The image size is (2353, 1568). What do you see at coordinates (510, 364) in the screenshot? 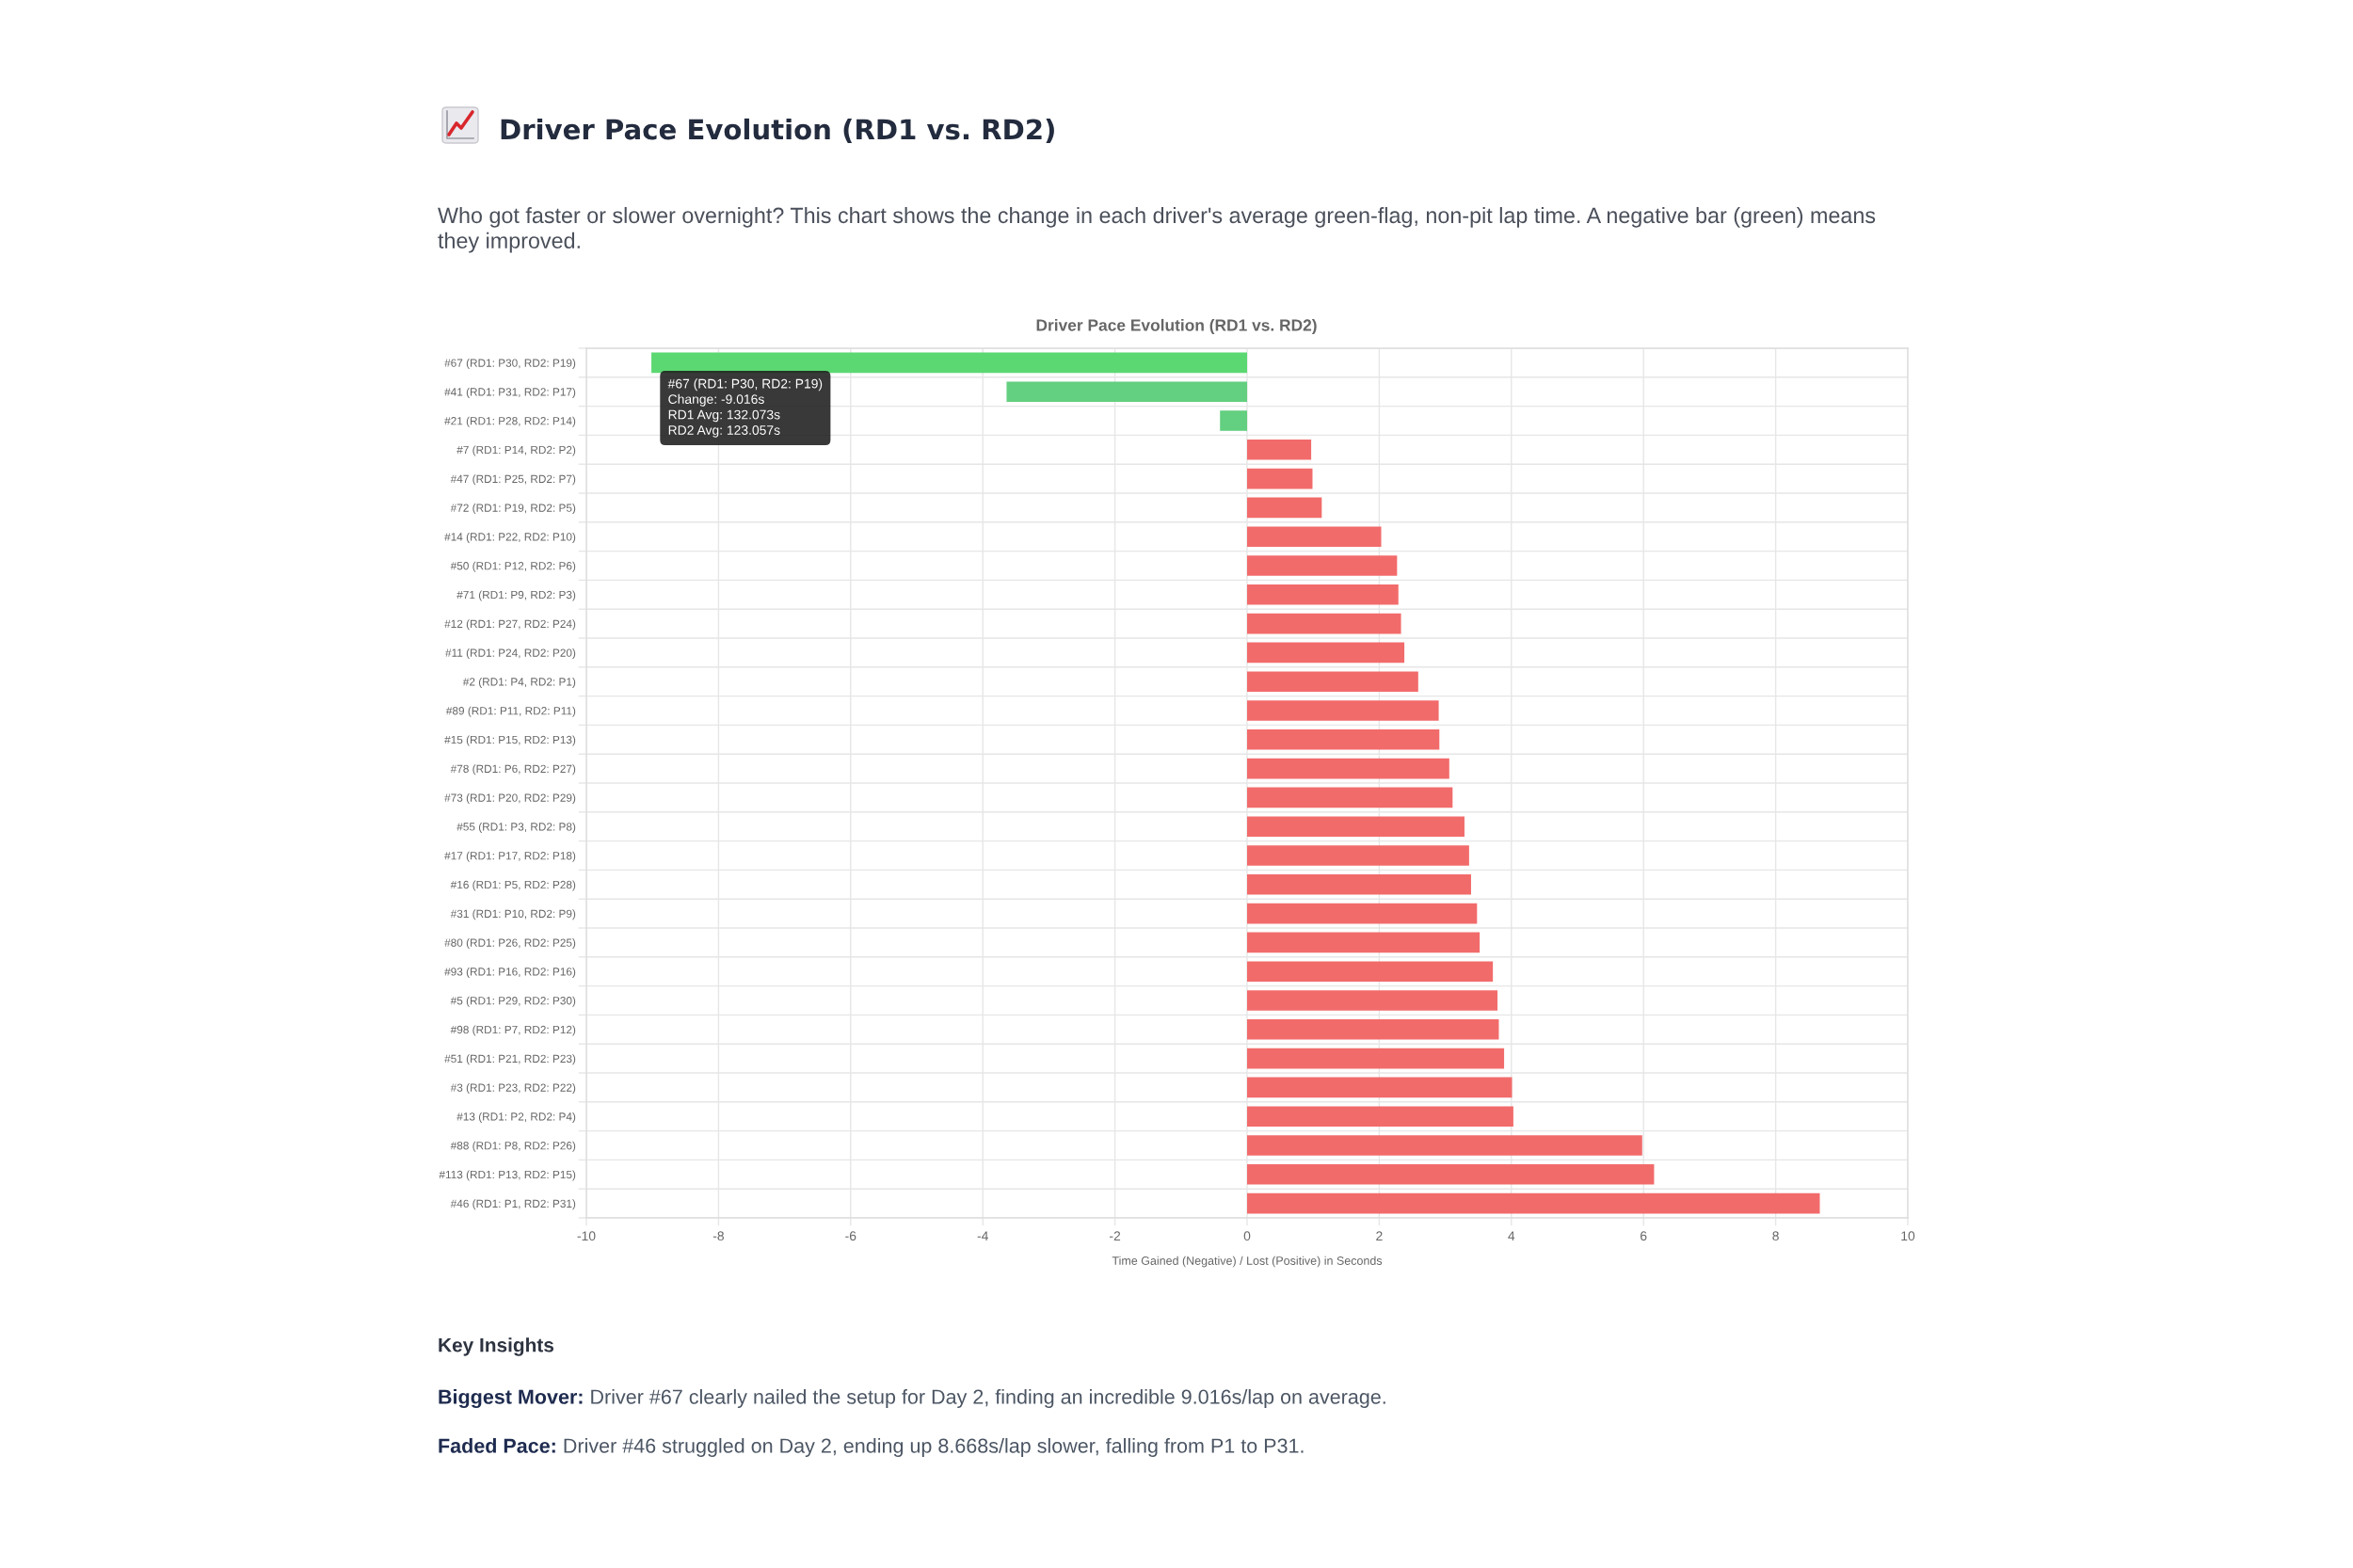
I see `y-tick-label: #67 (RD1: P30, RD2: P19)` at bounding box center [510, 364].